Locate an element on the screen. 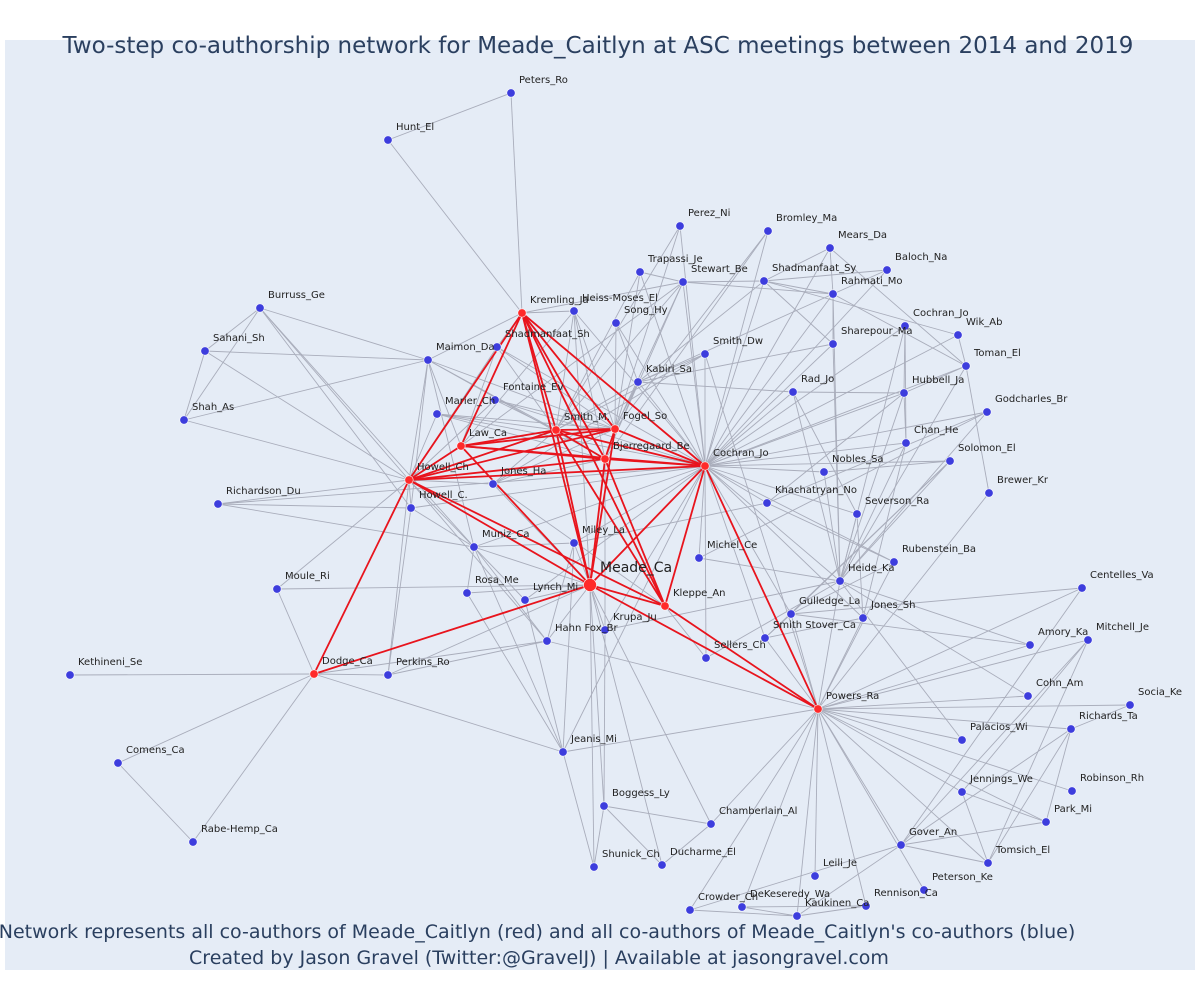  node-chamberlain-al is located at coordinates (711, 824).